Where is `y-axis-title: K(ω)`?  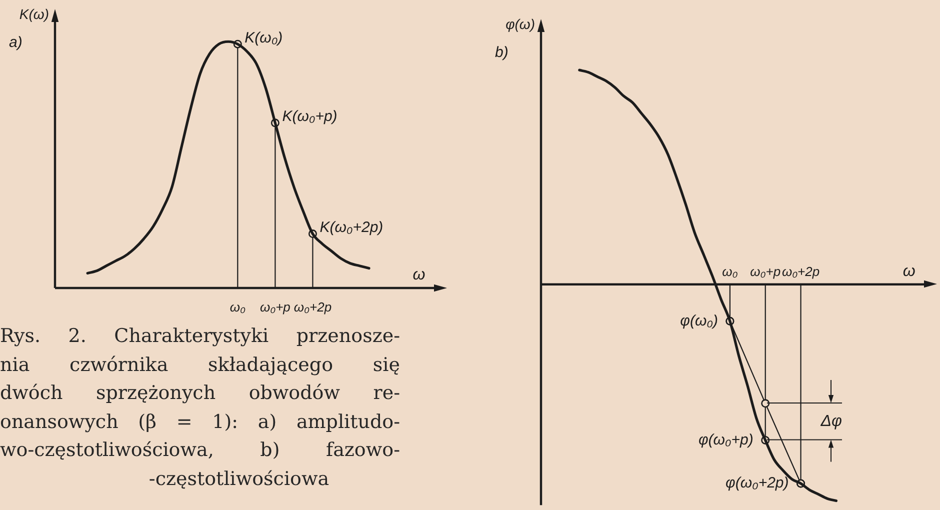 y-axis-title: K(ω) is located at coordinates (34, 14).